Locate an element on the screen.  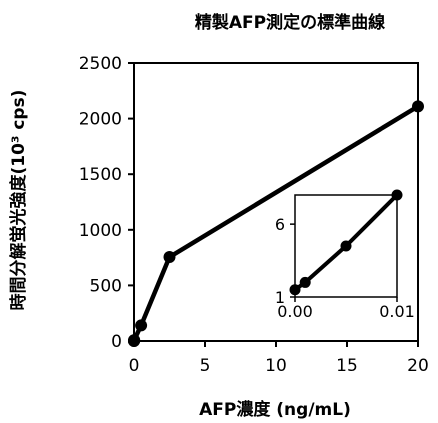
y-tick-label: 1000 is located at coordinates (100, 231).